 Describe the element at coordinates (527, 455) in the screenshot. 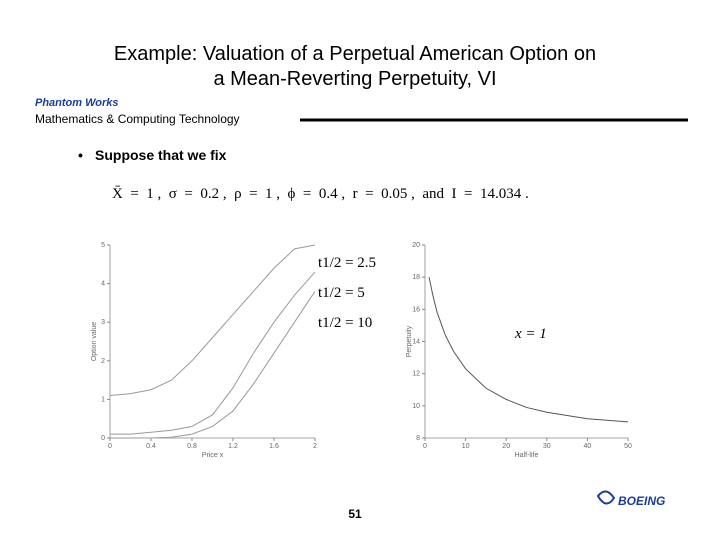

I see `x-axis-label: Half-life` at that location.